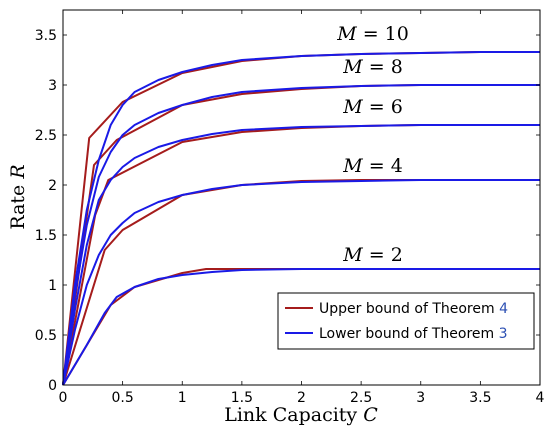 The height and width of the screenshot is (444, 550). What do you see at coordinates (413, 334) in the screenshot?
I see `legend-entry-lower: Lower bound of Theorem 3` at bounding box center [413, 334].